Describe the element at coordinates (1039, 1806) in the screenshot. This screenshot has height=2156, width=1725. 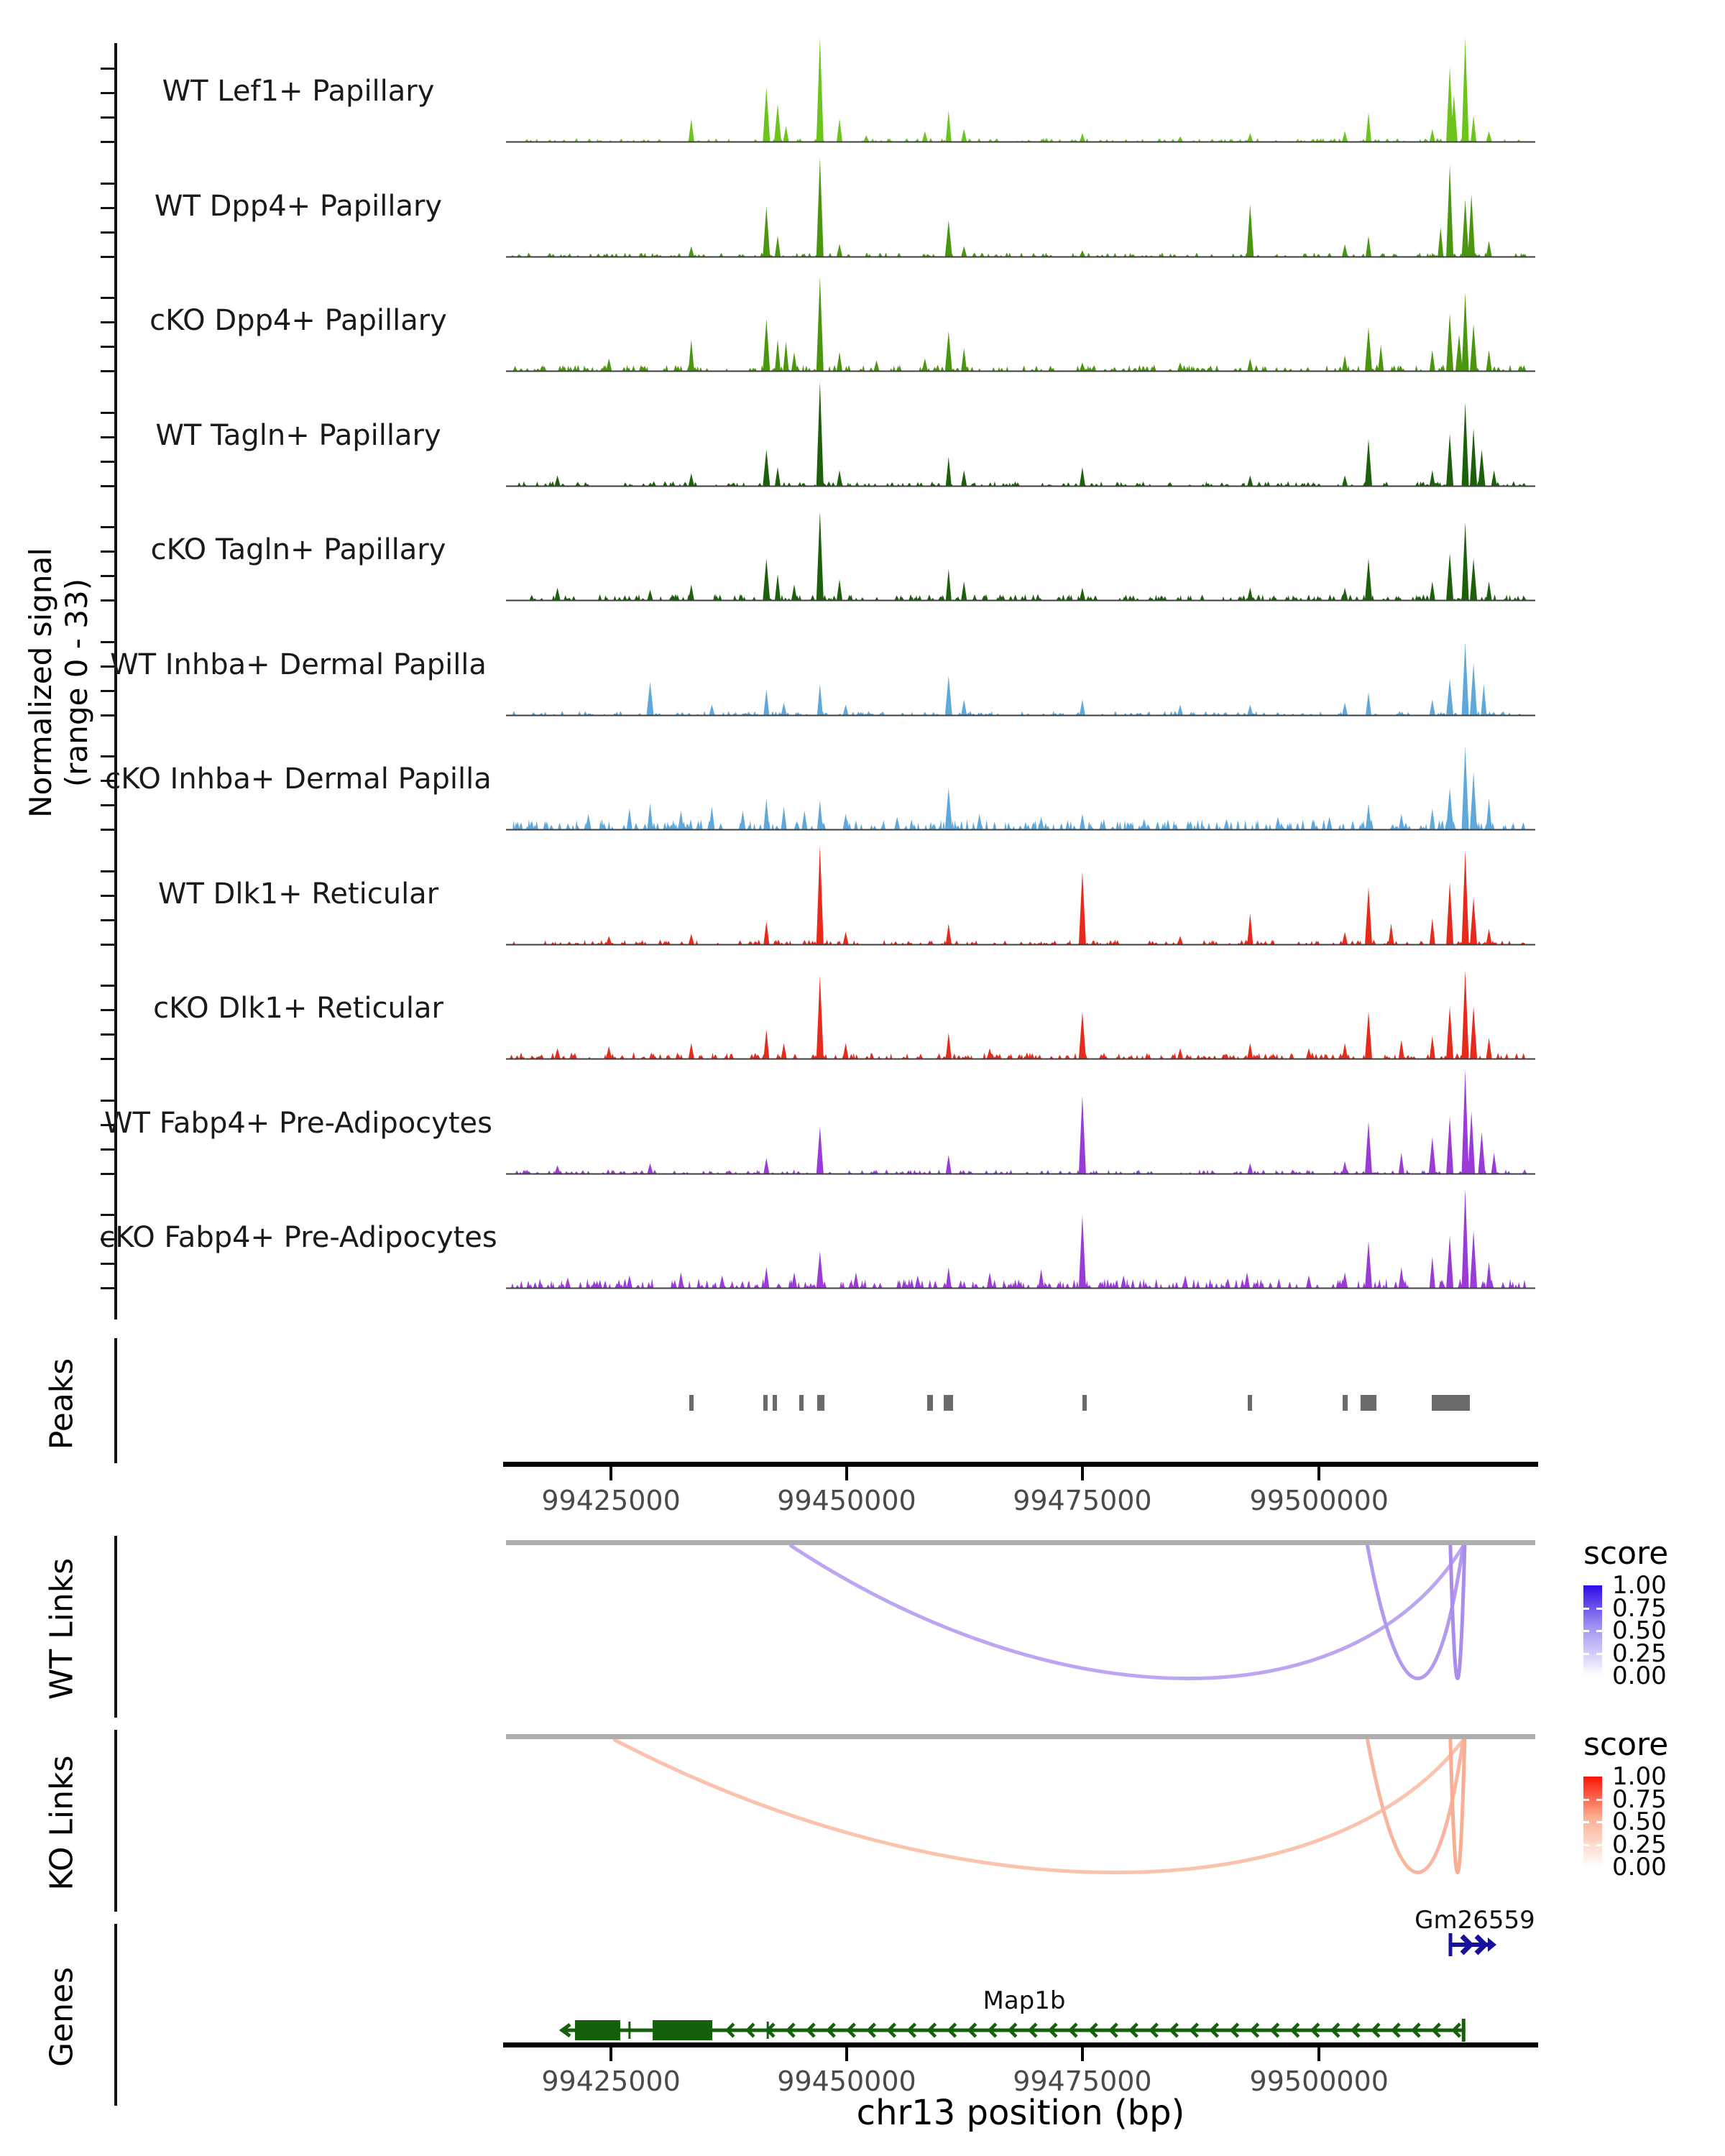
I see `ko-link-arc-svg` at that location.